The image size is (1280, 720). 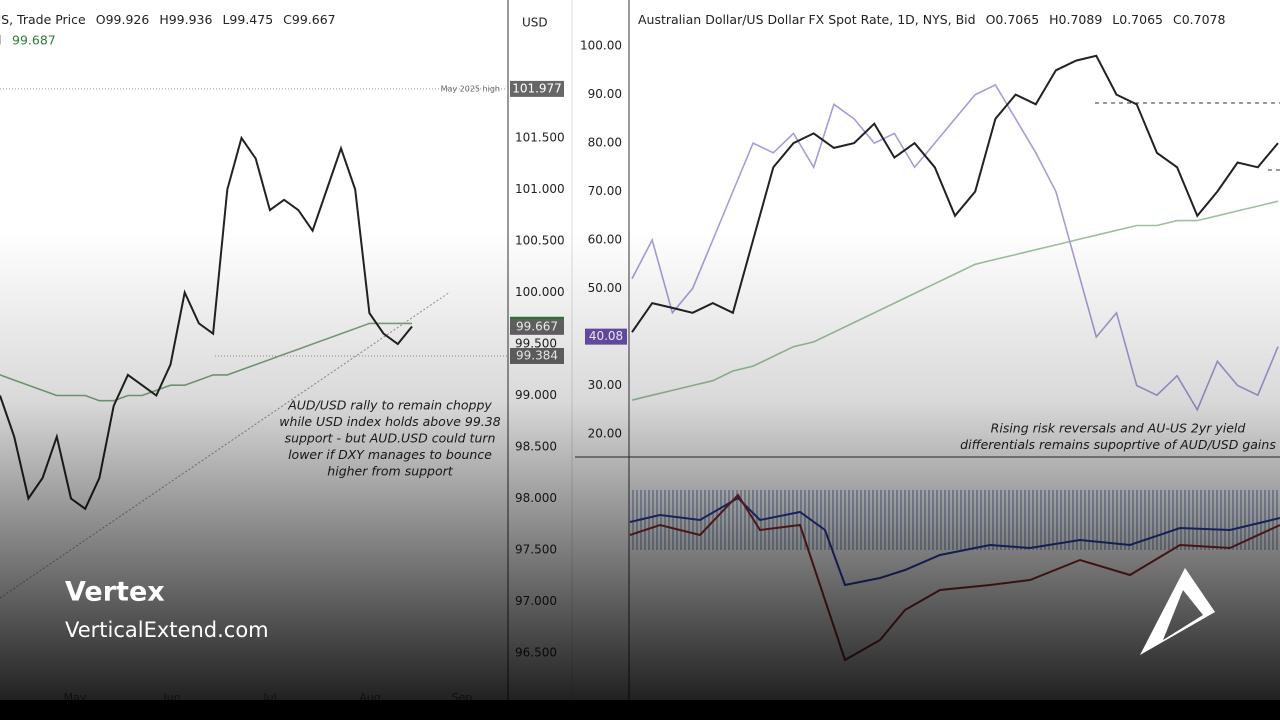 What do you see at coordinates (247, 19) in the screenshot?
I see `ohlc-value: L99.475` at bounding box center [247, 19].